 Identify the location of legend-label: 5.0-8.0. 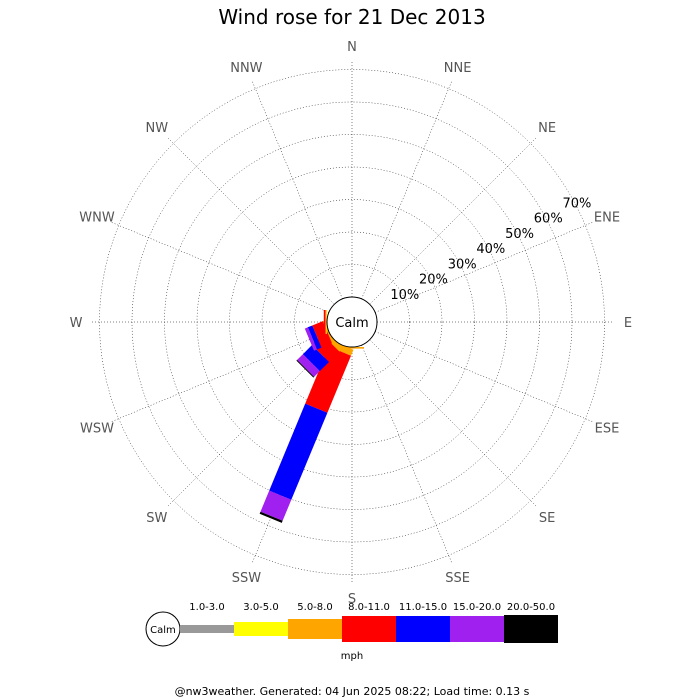
(314, 607).